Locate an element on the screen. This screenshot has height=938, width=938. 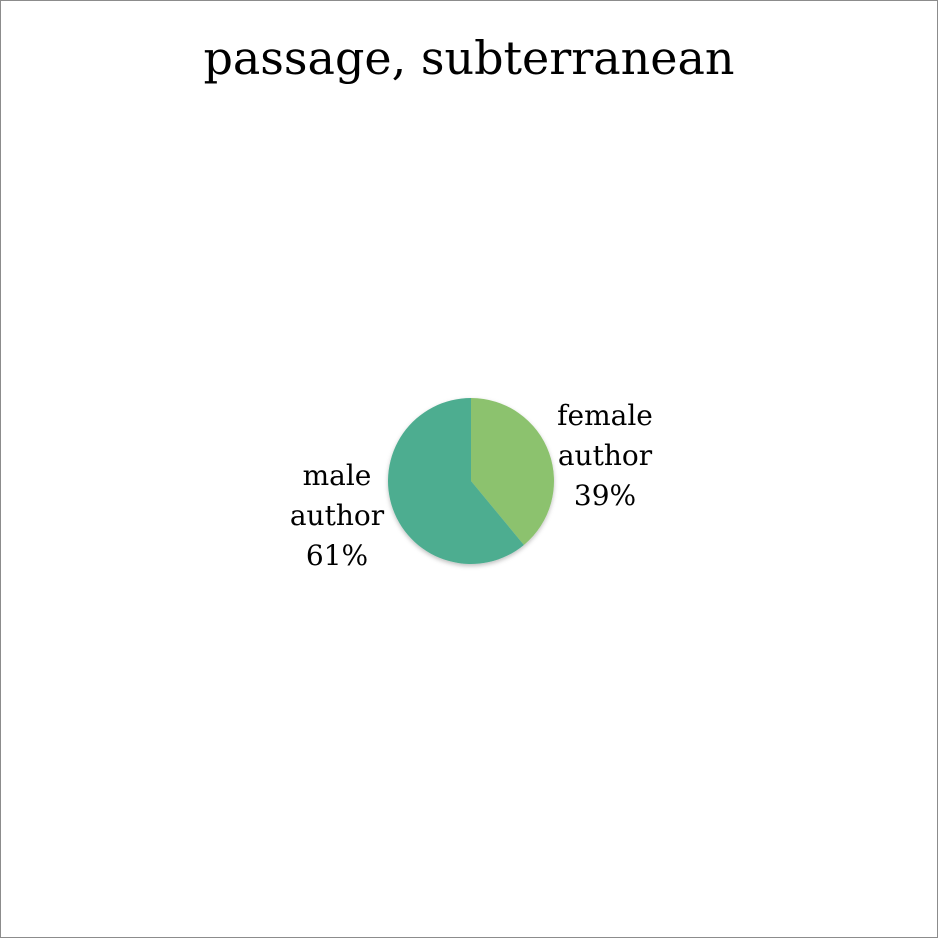
pie-slice-female-author is located at coordinates (512, 471).